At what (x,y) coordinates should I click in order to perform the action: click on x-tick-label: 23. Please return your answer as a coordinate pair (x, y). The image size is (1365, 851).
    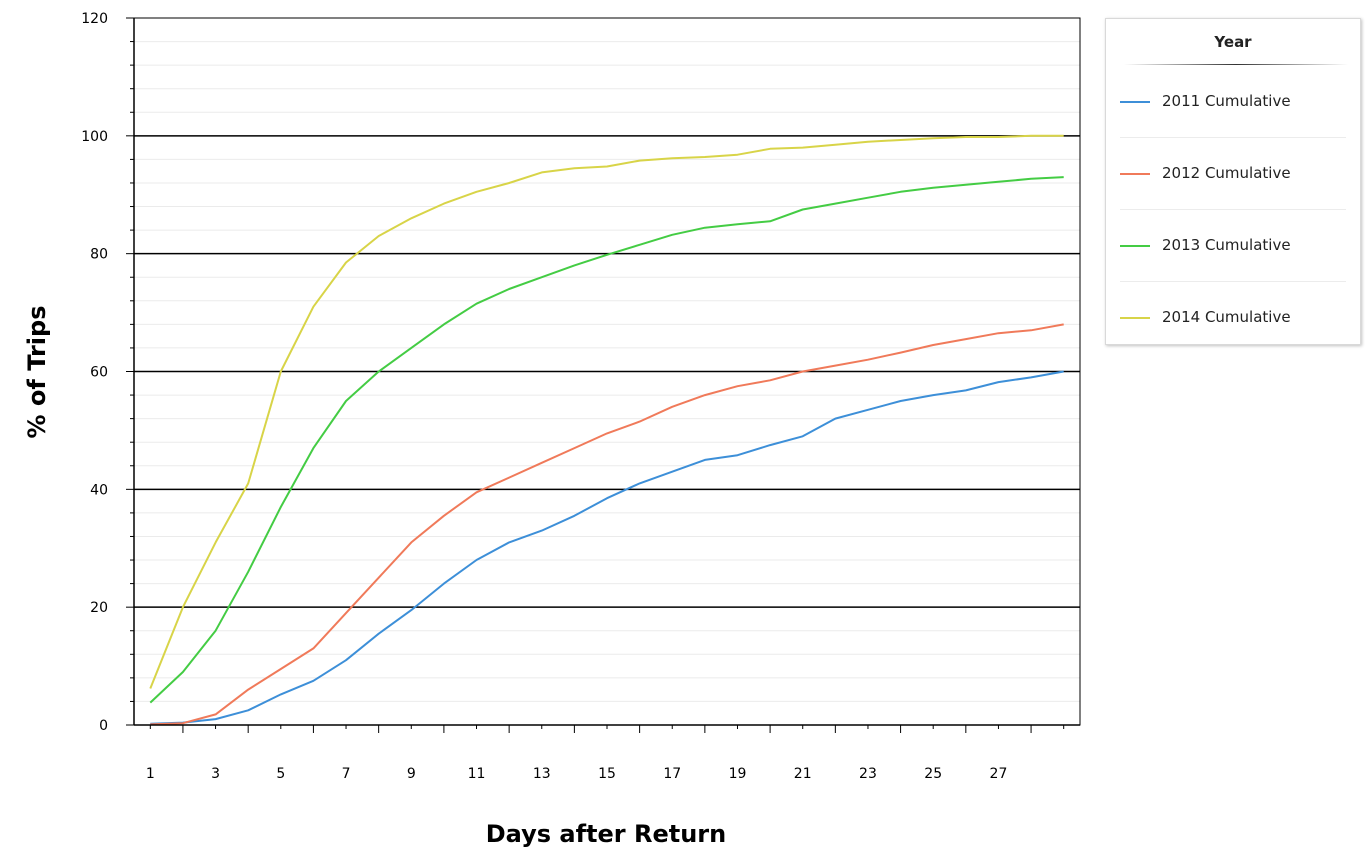
    Looking at the image, I should click on (868, 774).